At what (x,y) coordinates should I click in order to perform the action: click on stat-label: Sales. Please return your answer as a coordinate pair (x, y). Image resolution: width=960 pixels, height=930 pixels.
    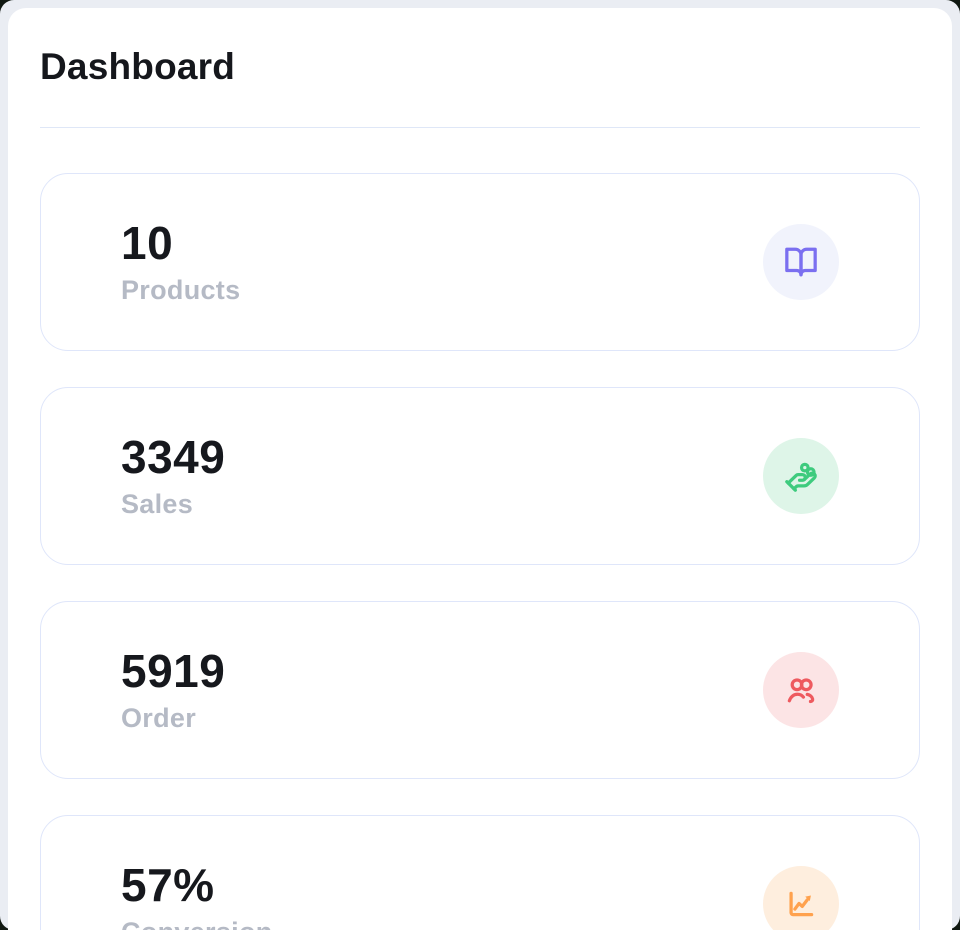
    Looking at the image, I should click on (157, 504).